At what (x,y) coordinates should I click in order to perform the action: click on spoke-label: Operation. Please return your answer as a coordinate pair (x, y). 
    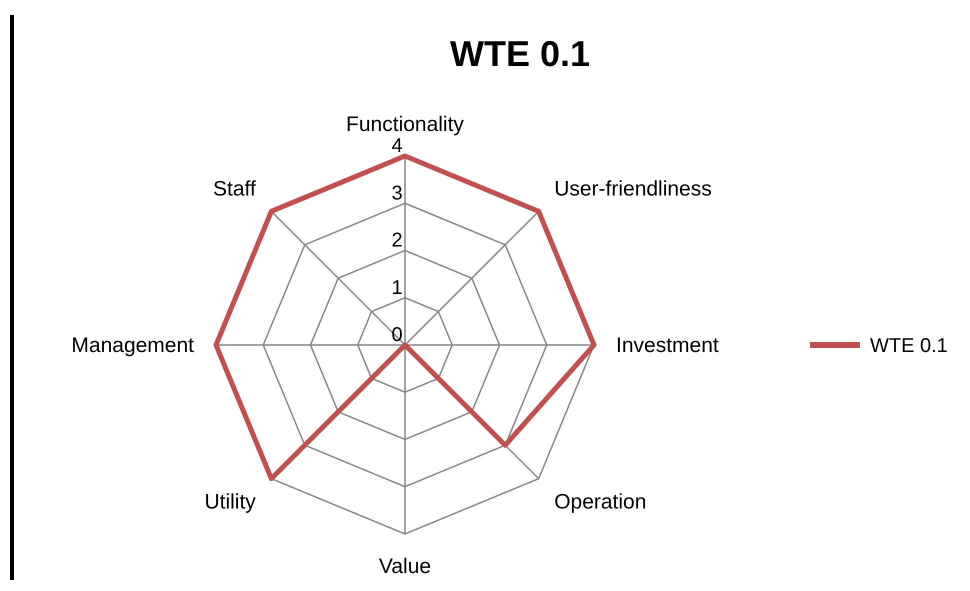
    Looking at the image, I should click on (600, 502).